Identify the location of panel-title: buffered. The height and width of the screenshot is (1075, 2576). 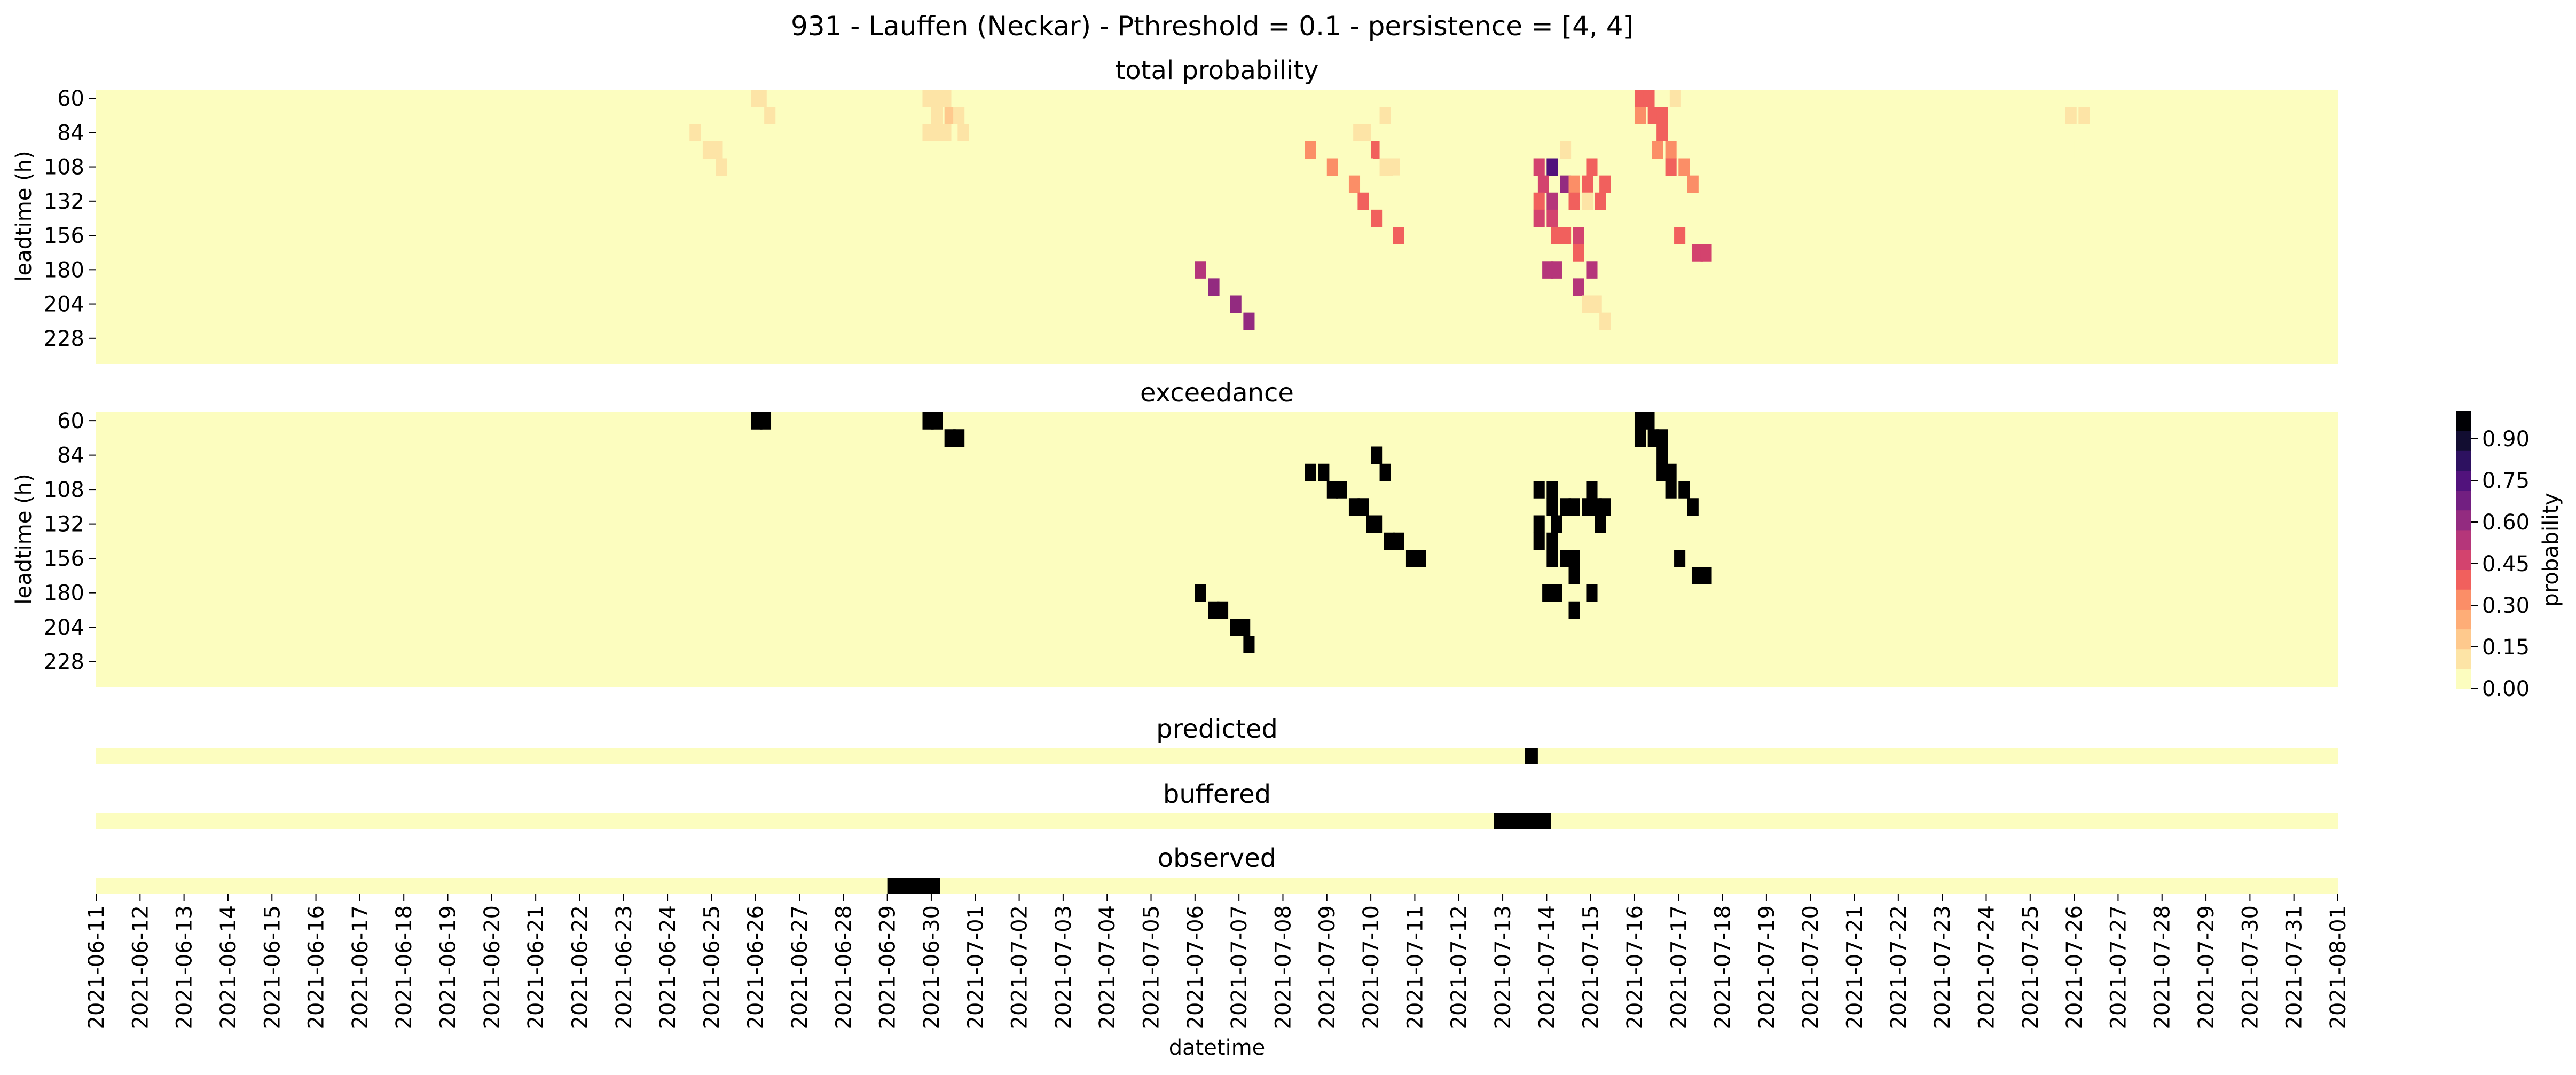
(1217, 794).